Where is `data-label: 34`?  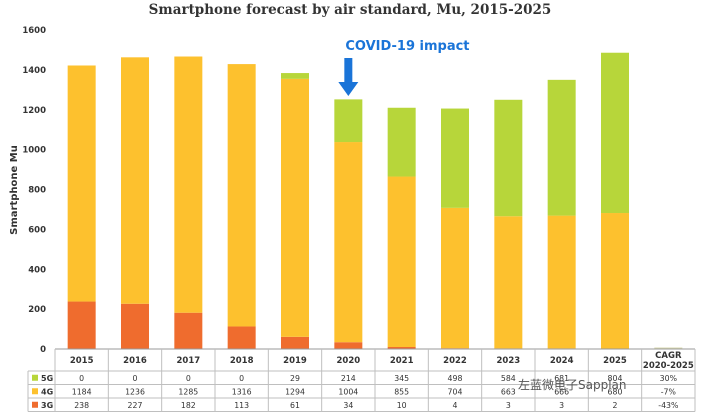
data-label: 34 is located at coordinates (348, 405).